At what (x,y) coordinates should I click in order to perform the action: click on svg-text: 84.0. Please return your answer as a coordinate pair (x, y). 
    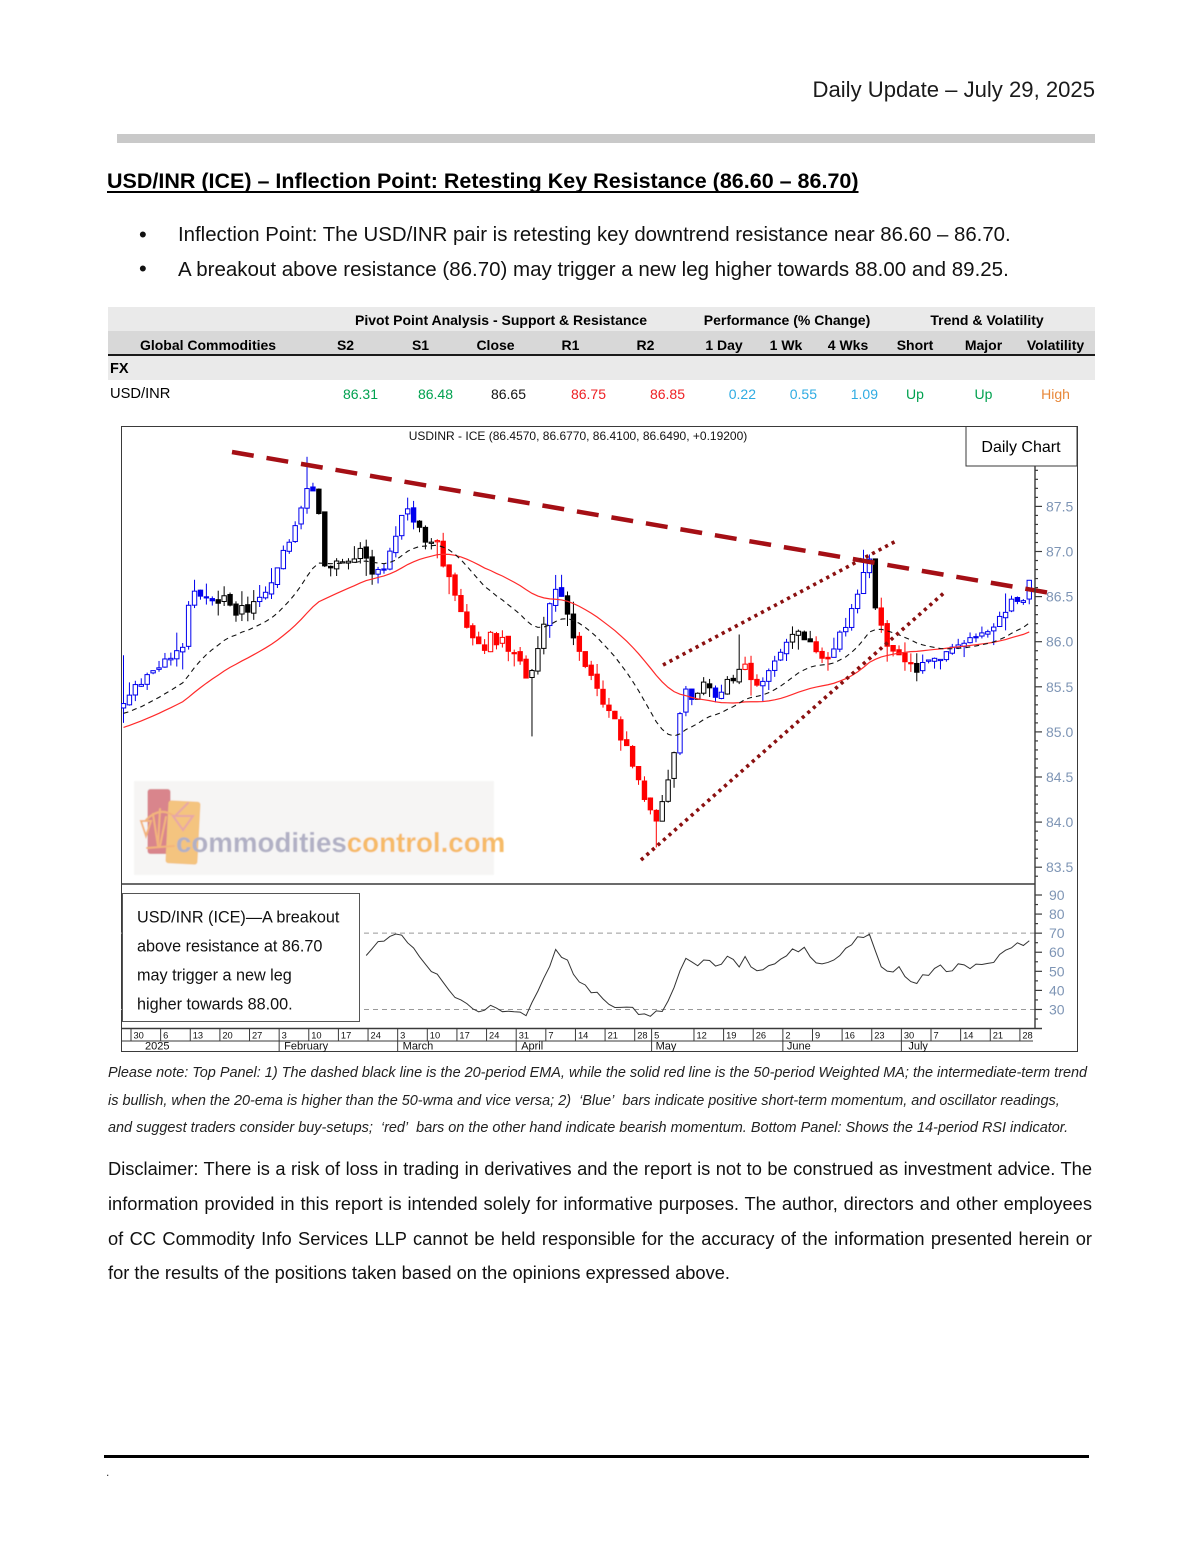
    Looking at the image, I should click on (1059, 822).